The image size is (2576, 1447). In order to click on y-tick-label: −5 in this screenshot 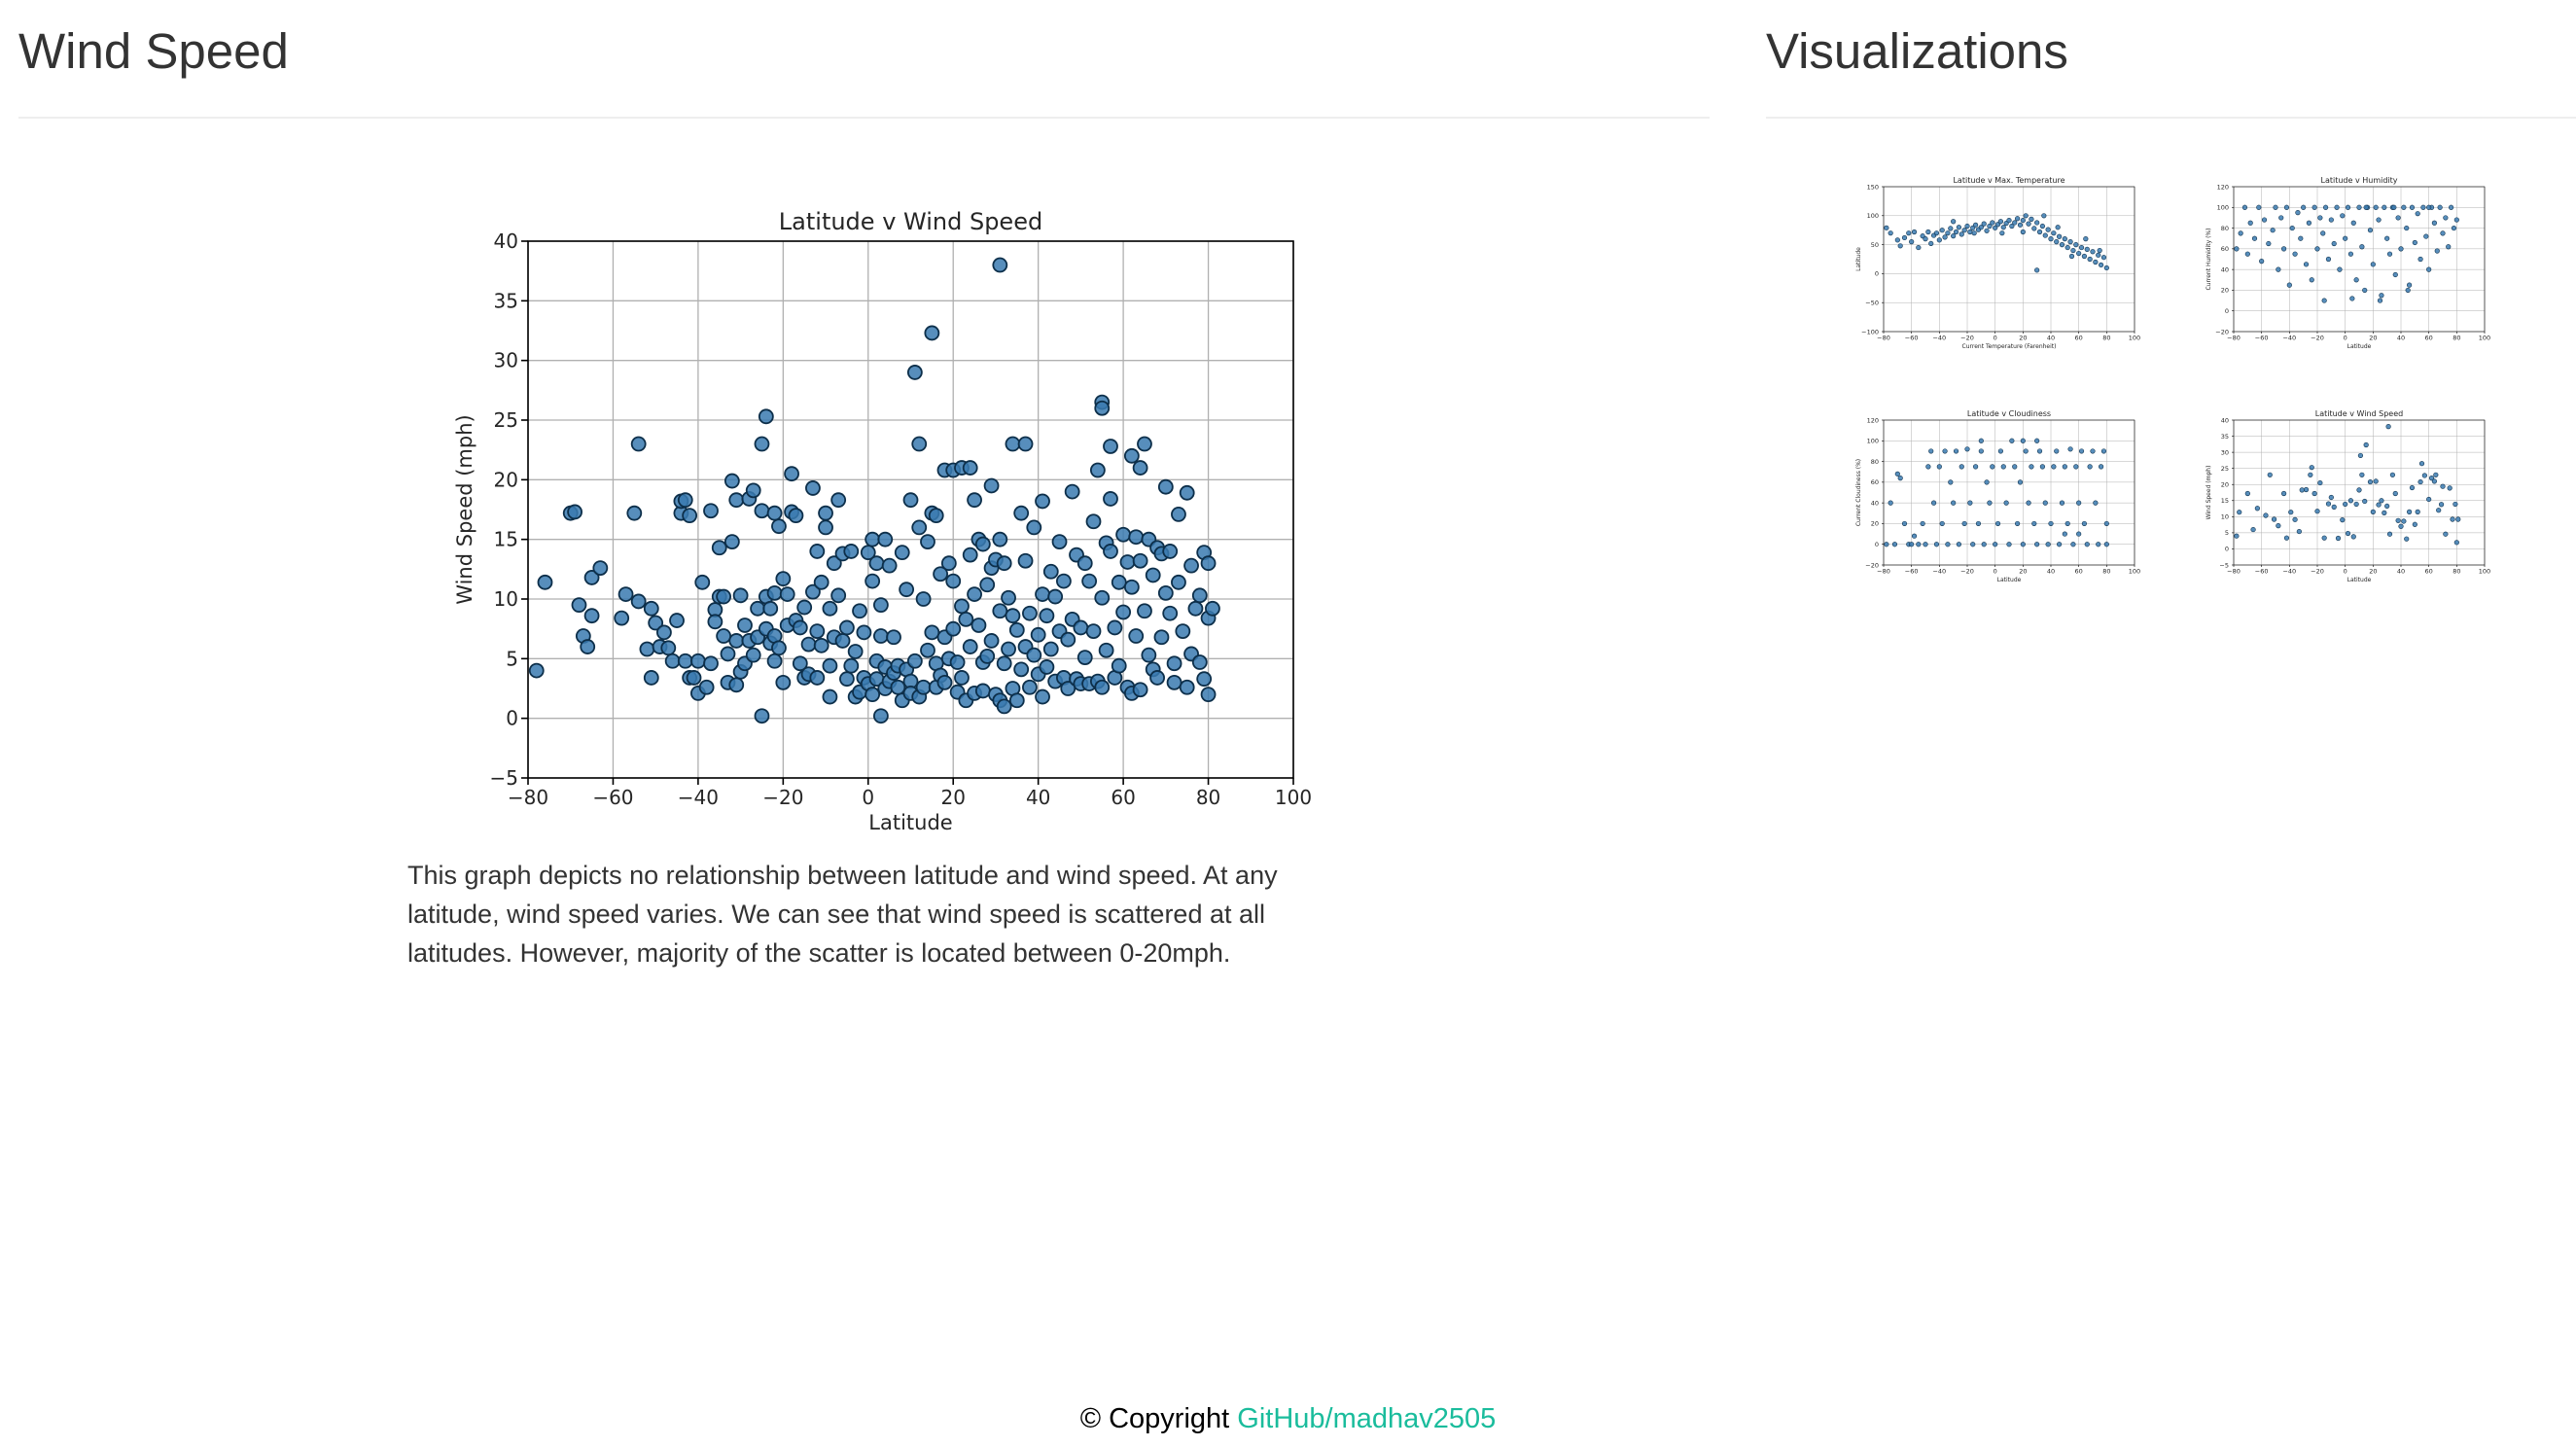, I will do `click(504, 778)`.